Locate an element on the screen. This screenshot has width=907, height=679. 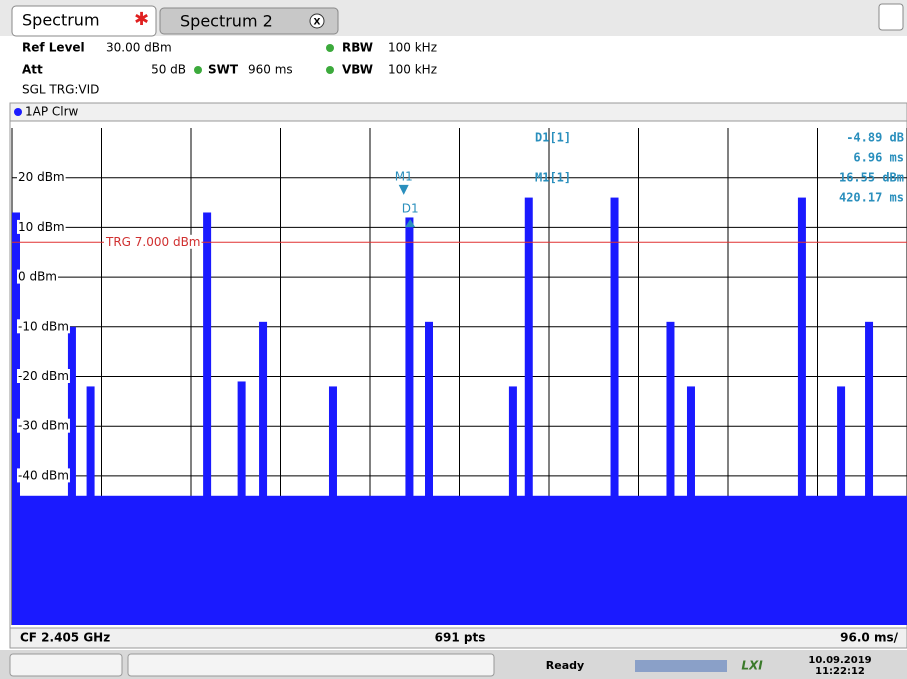
menu-button is located at coordinates (891, 17).